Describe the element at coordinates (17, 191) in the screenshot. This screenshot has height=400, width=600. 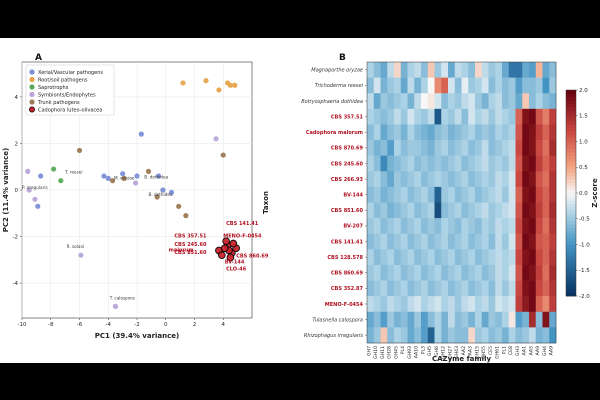
I see `y-tick-label: 0` at that location.